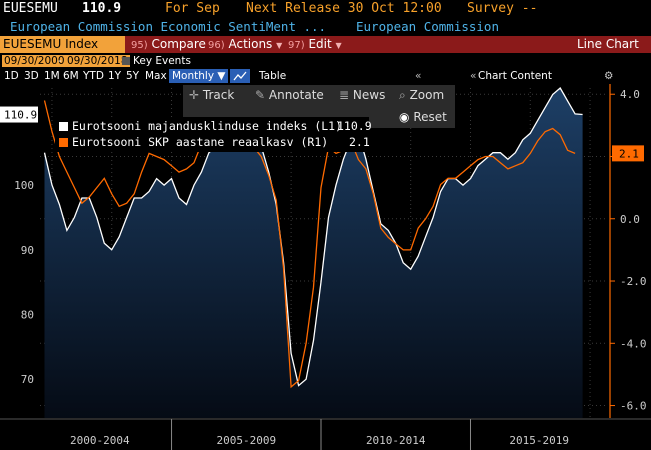  I want to click on news-label: News, so click(369, 95).